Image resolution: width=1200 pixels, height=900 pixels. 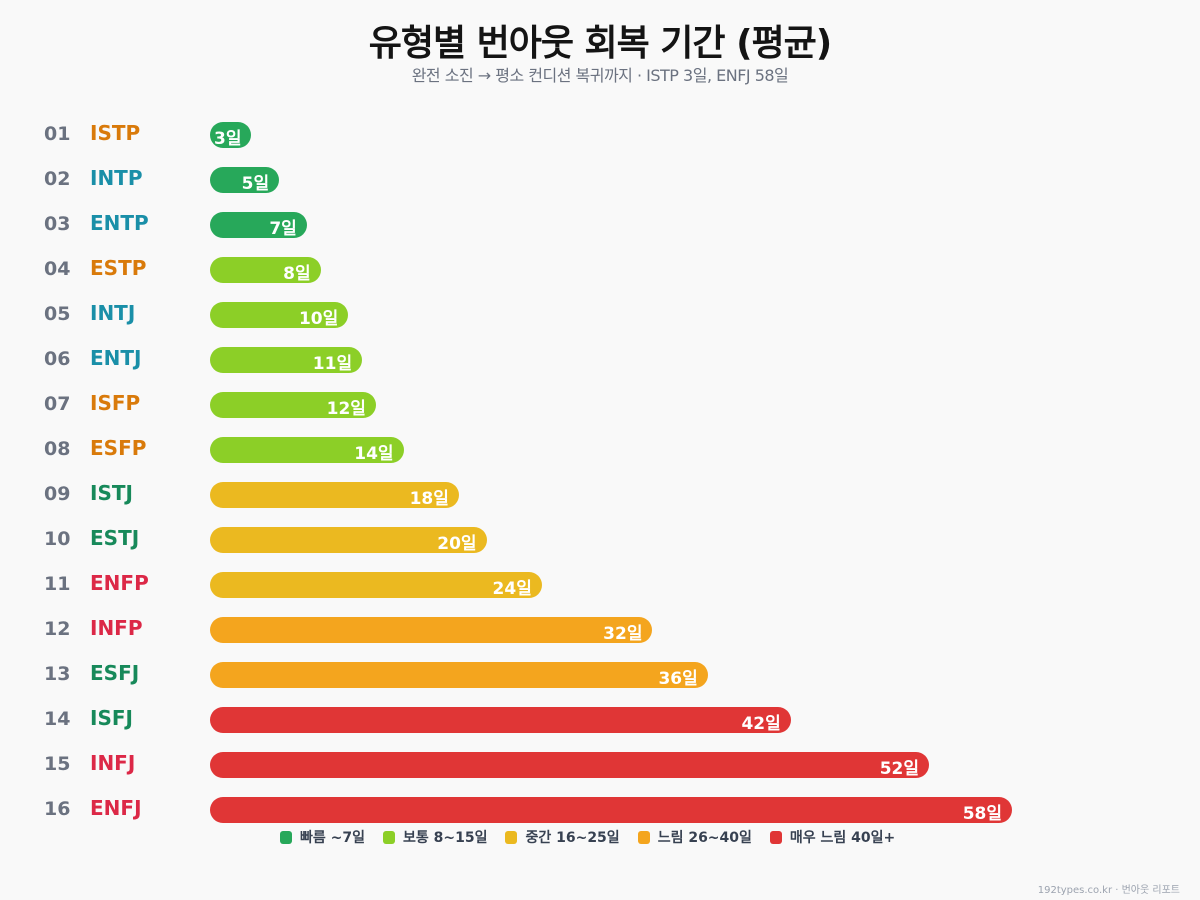 I want to click on bar: 18일, so click(x=334, y=495).